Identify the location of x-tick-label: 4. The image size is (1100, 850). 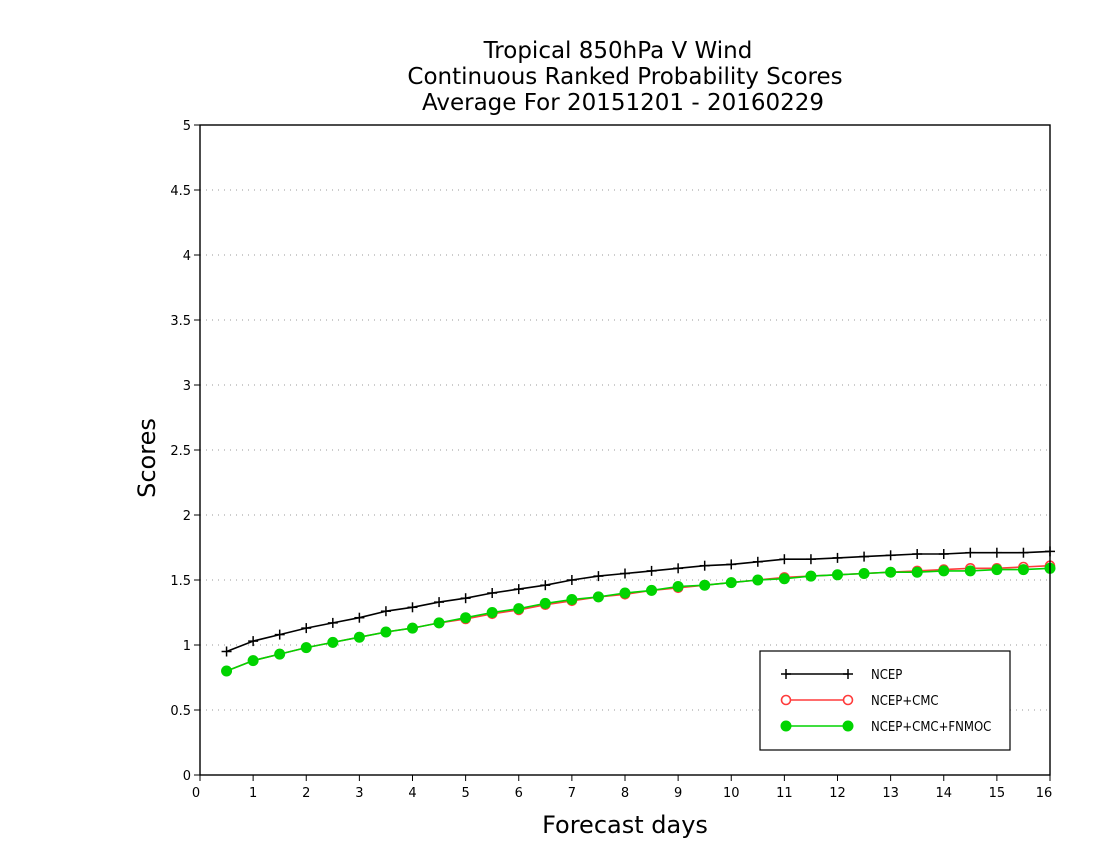
(412, 793).